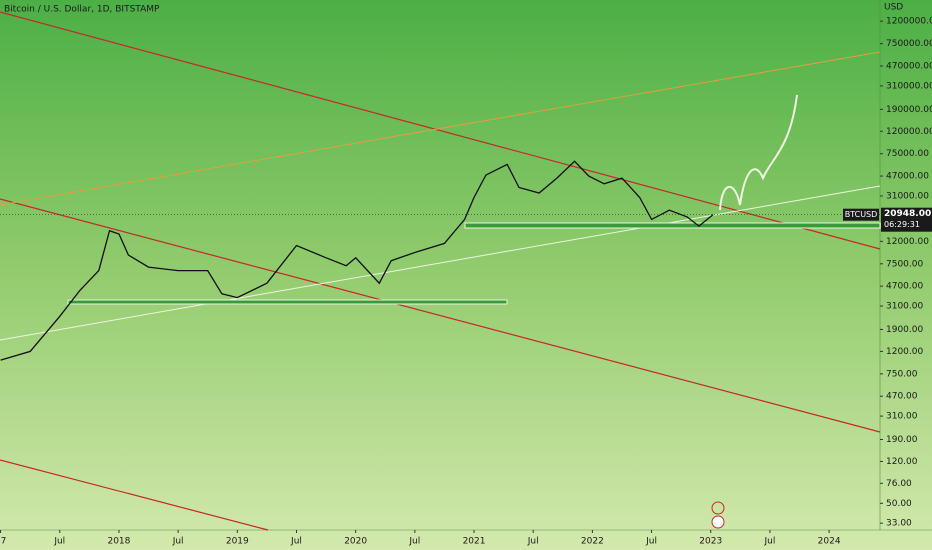  What do you see at coordinates (474, 542) in the screenshot?
I see `x-tick-label: 2021` at bounding box center [474, 542].